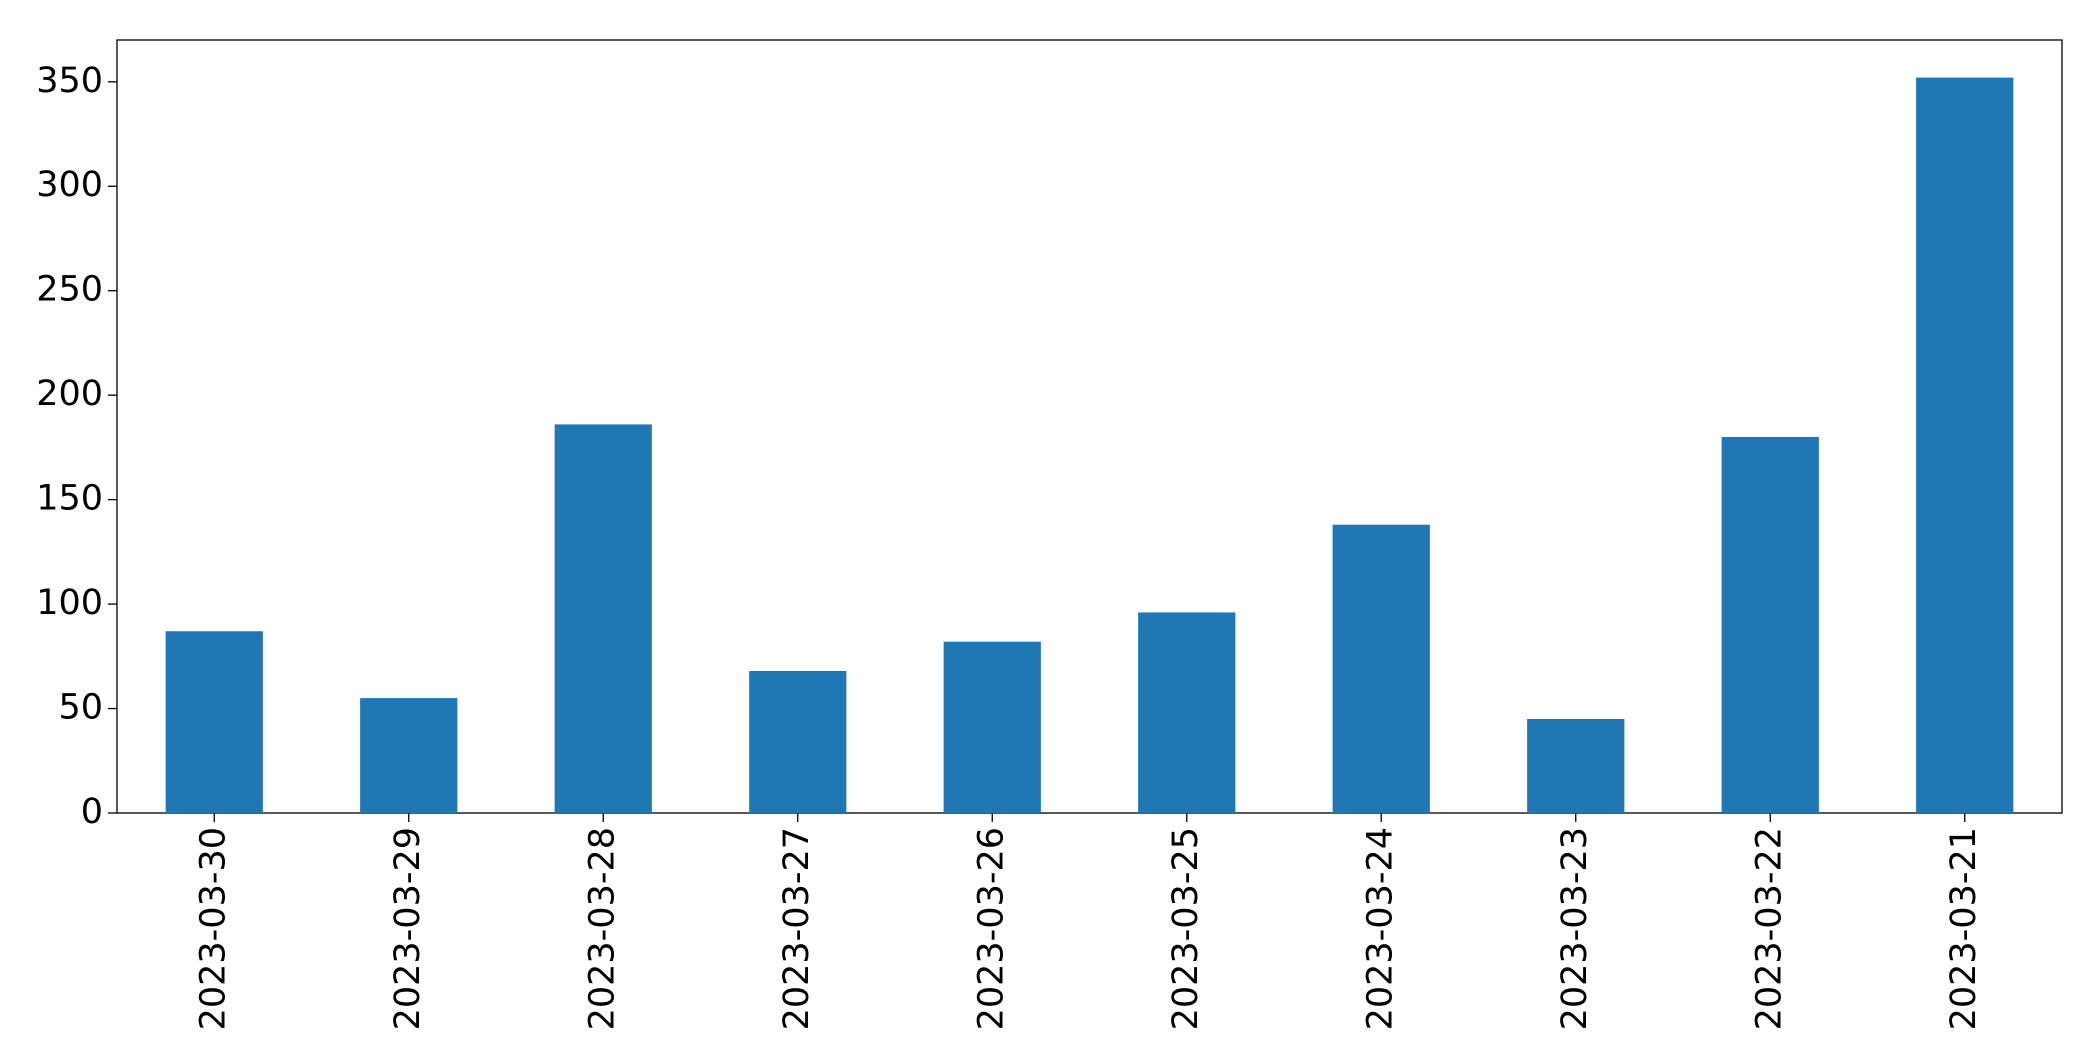  What do you see at coordinates (69, 499) in the screenshot?
I see `y-tick-label: 150` at bounding box center [69, 499].